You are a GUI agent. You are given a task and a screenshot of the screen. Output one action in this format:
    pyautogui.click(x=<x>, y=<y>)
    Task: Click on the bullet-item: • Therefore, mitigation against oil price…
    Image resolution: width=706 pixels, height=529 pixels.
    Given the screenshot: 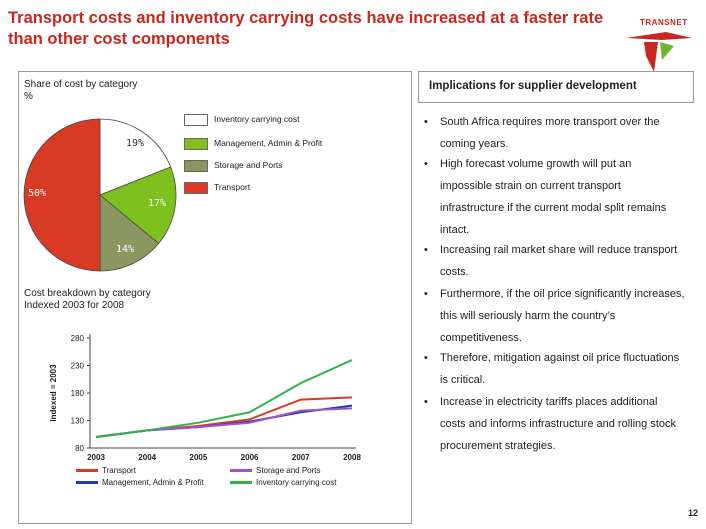 What is the action you would take?
    pyautogui.click(x=552, y=369)
    